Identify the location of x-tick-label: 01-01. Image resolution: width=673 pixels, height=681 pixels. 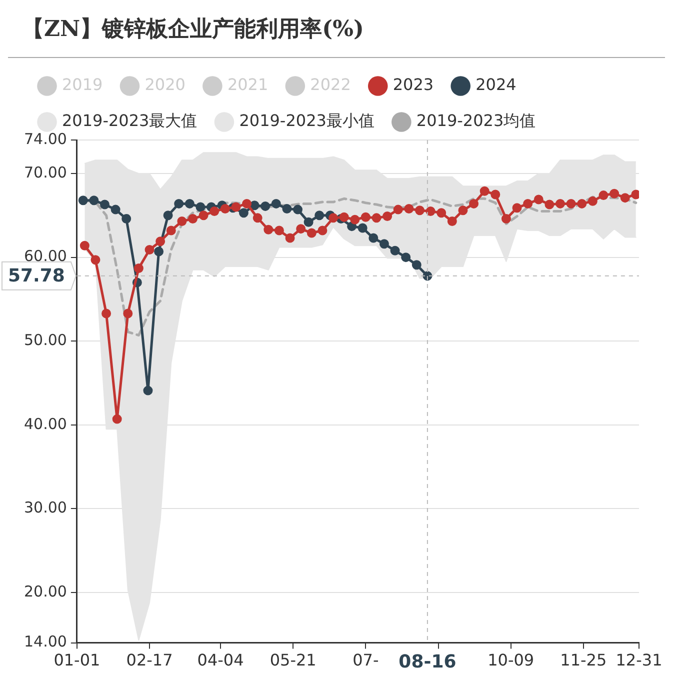
(77, 660).